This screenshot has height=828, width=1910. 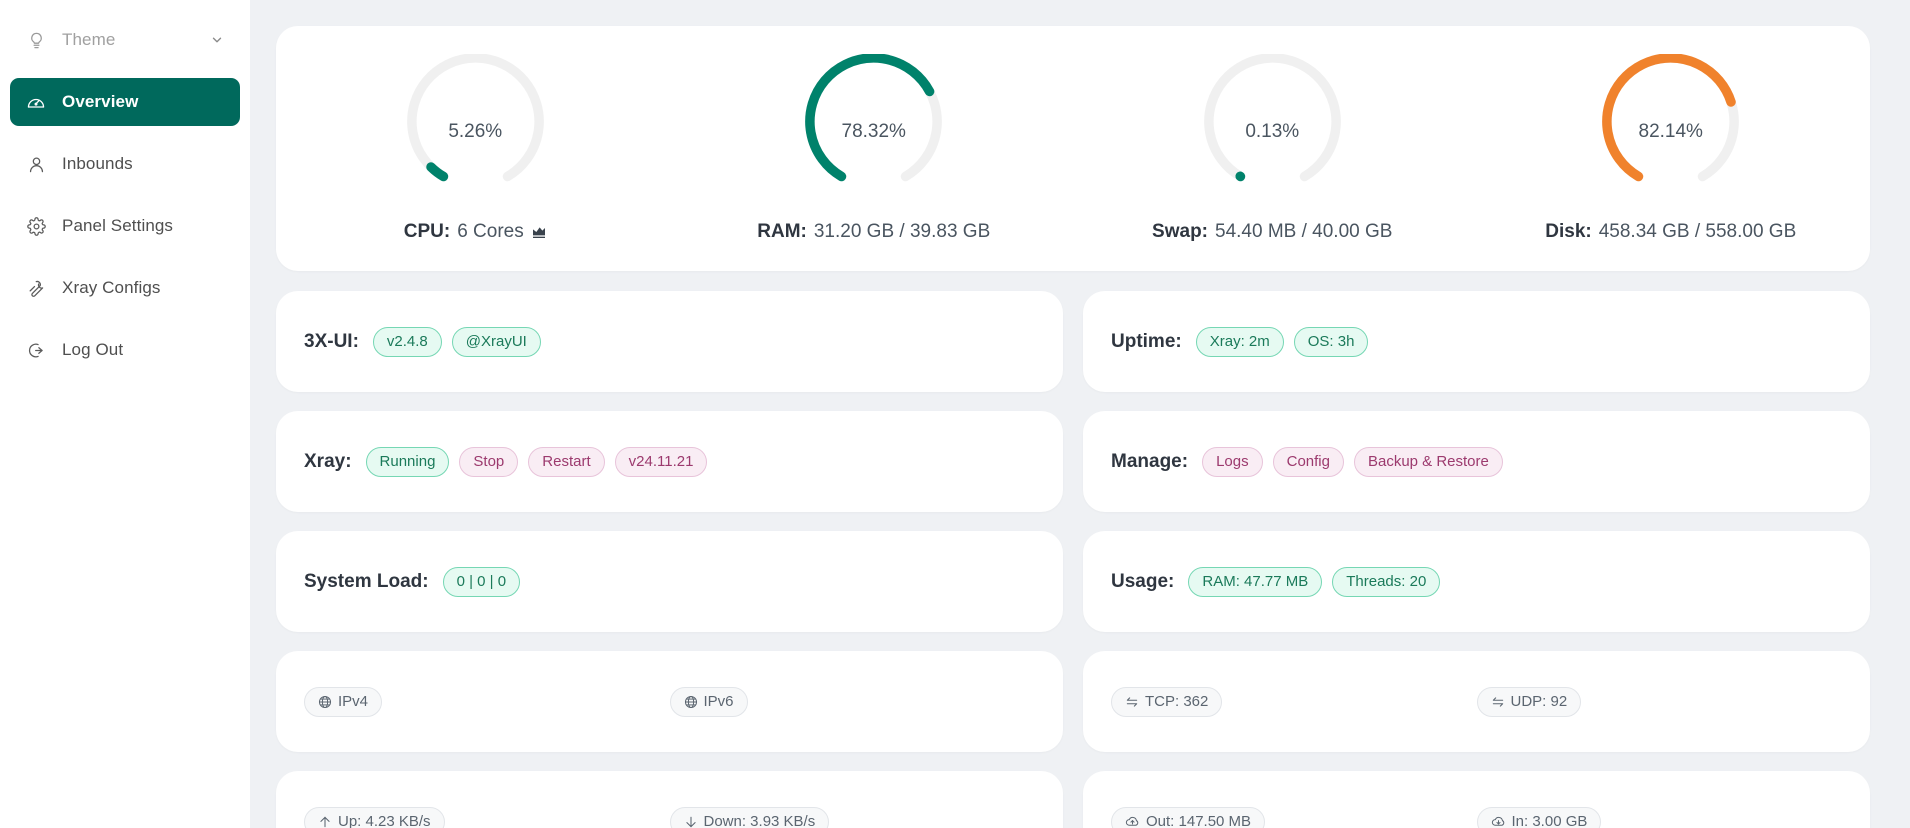 I want to click on badge-usage-threads: Threads: 20, so click(x=1386, y=581).